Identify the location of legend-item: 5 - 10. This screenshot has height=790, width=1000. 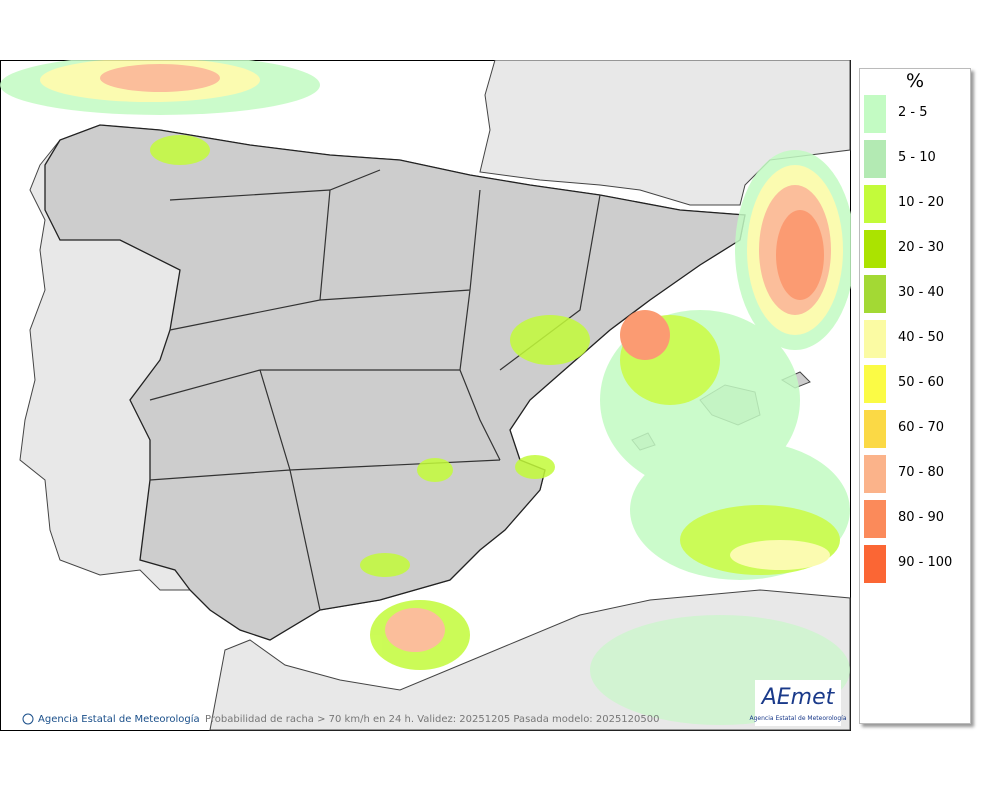
(916, 159).